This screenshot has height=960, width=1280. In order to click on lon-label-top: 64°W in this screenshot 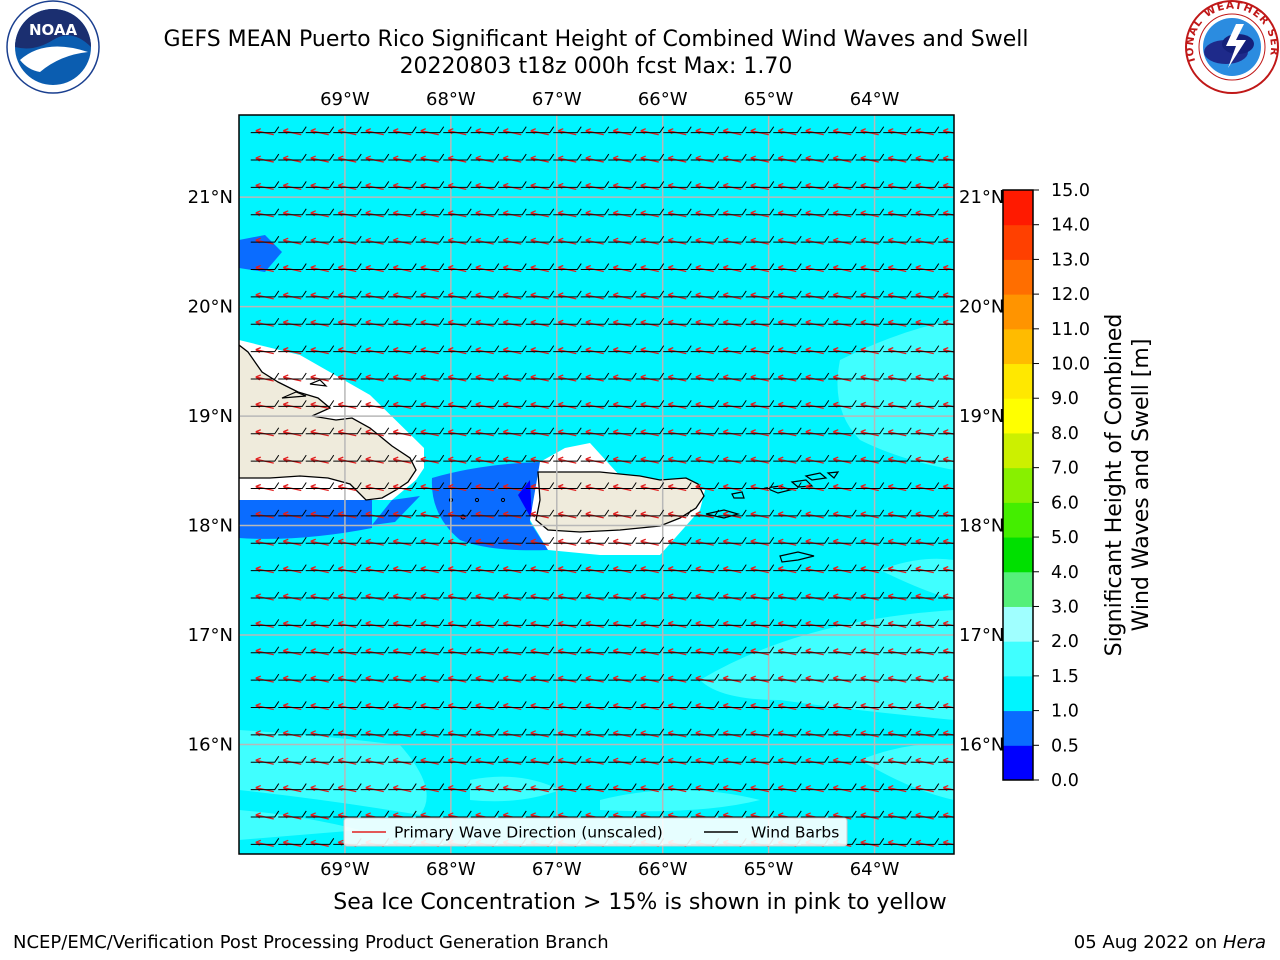, I will do `click(875, 99)`.